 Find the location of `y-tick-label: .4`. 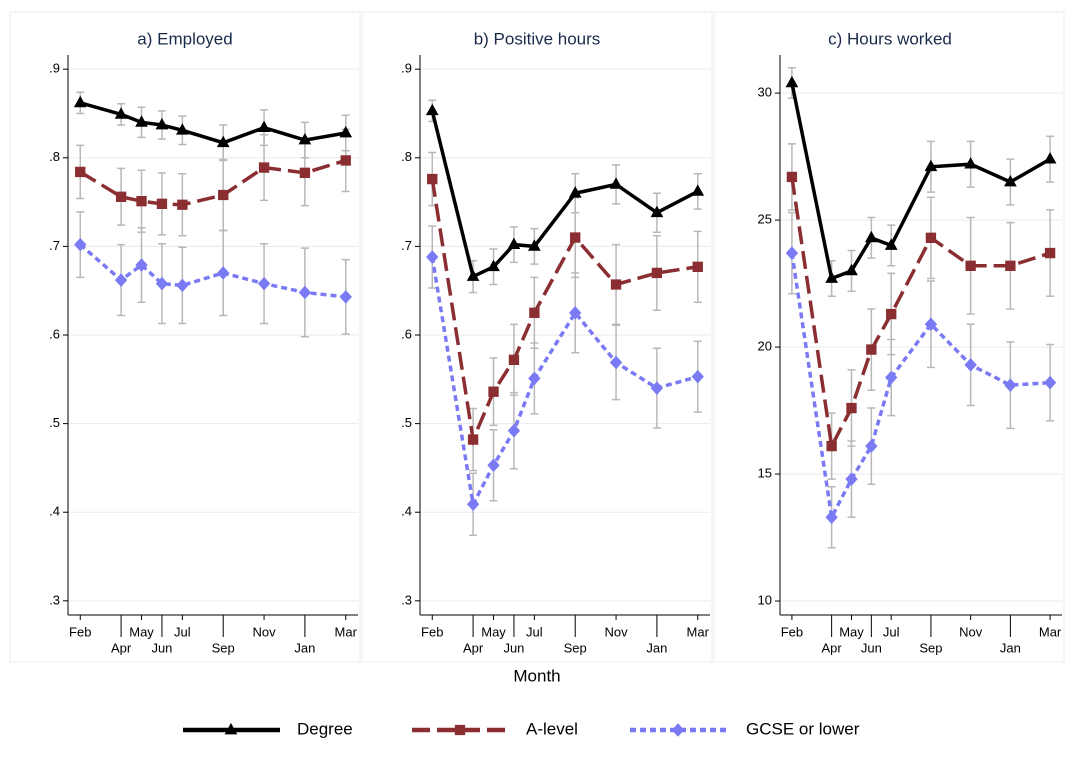

y-tick-label: .4 is located at coordinates (406, 511).